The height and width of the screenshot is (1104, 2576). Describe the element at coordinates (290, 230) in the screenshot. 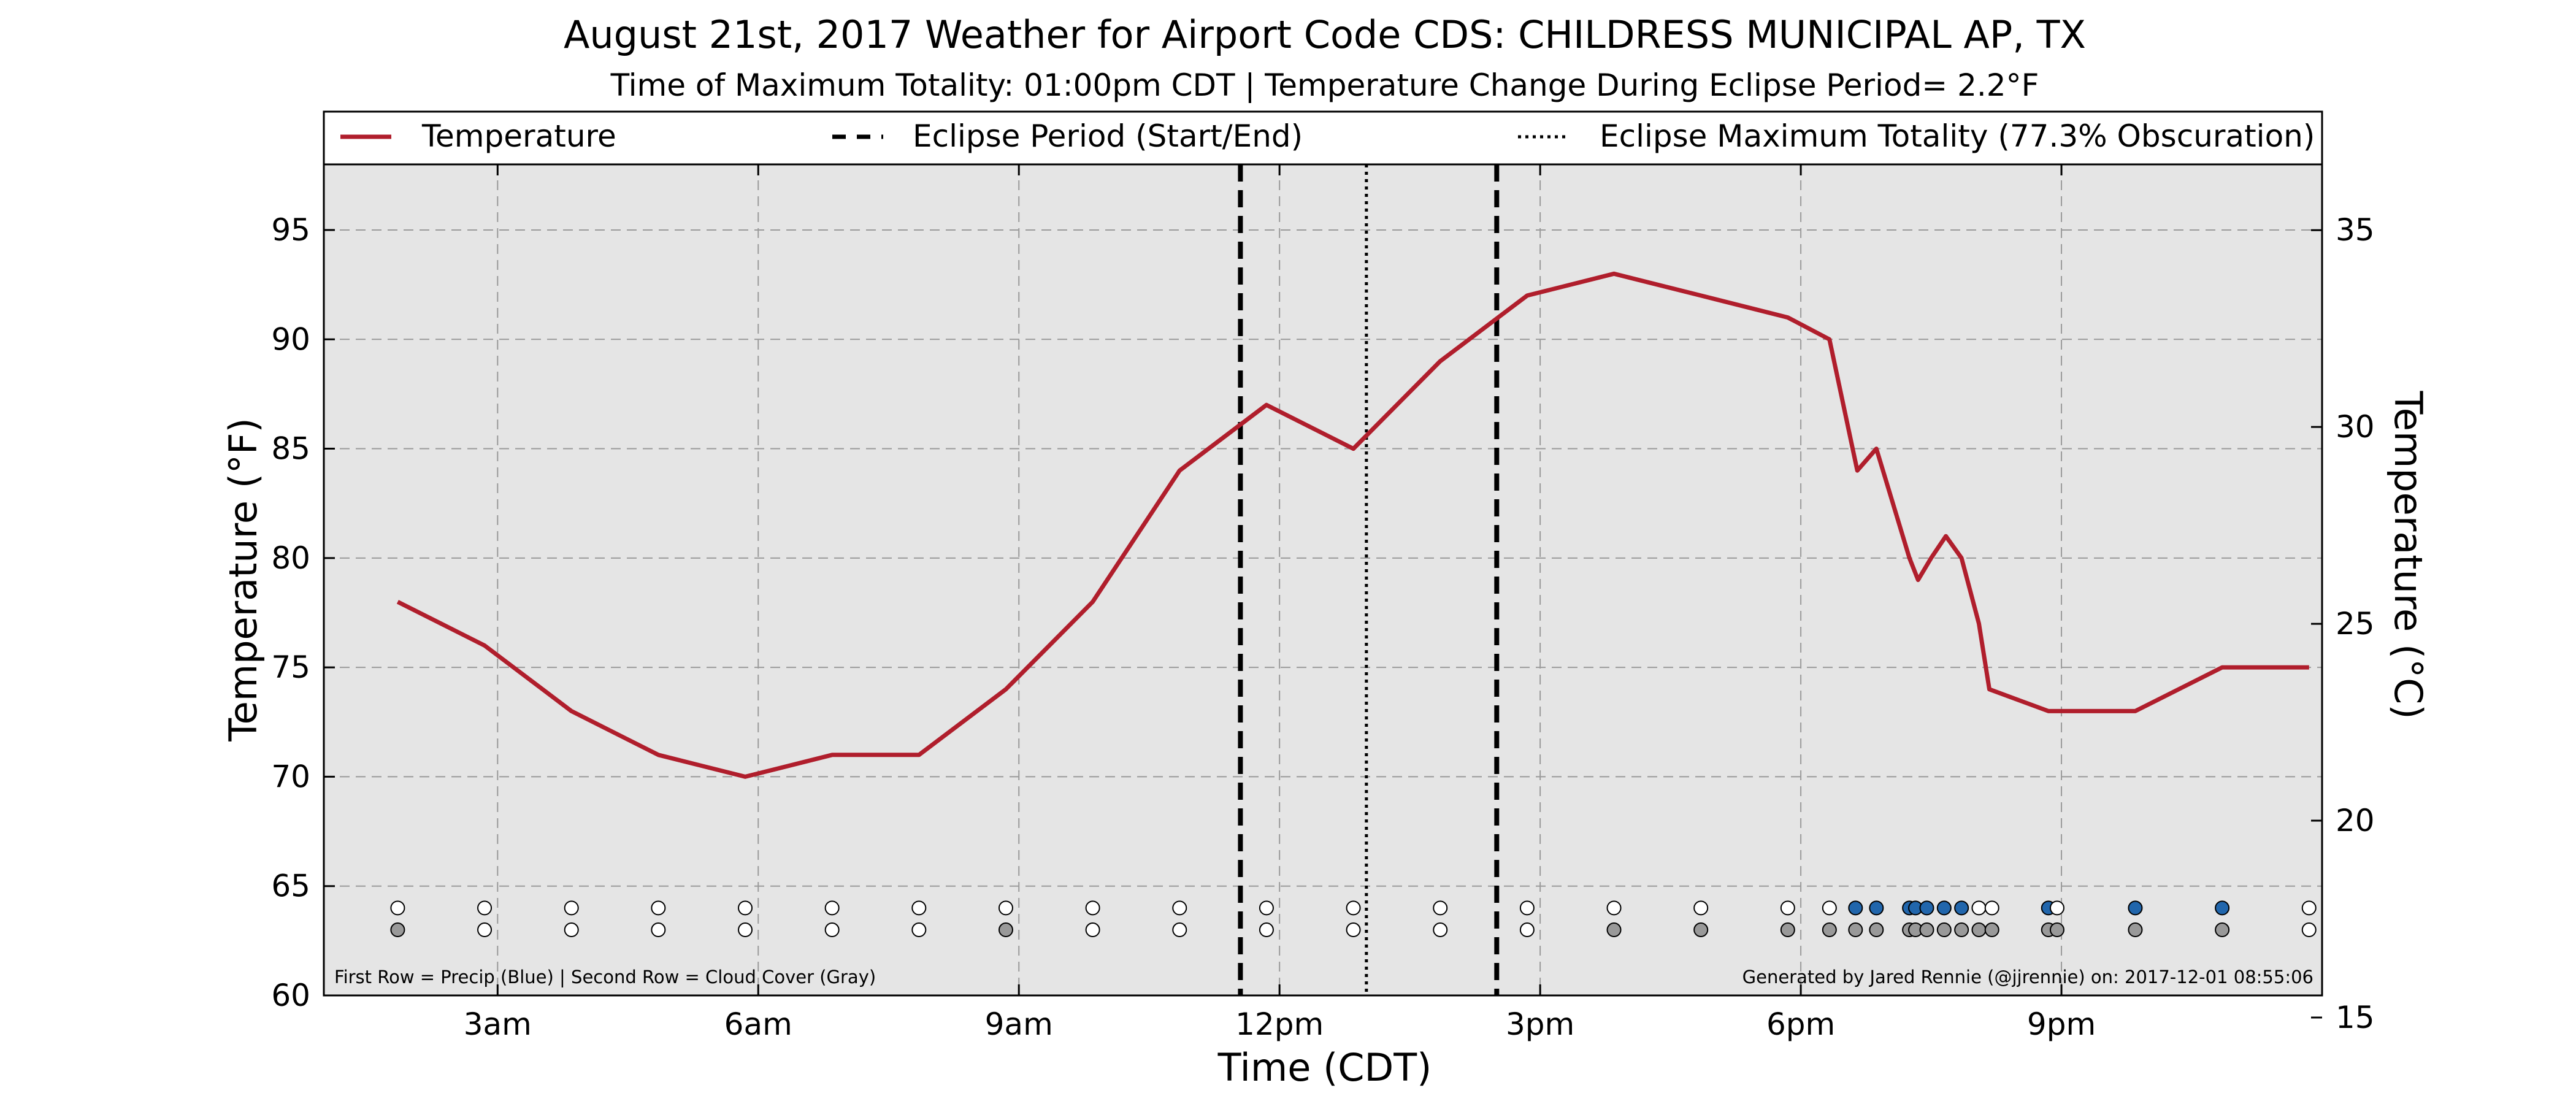

I see `y-tick-label: 95` at that location.